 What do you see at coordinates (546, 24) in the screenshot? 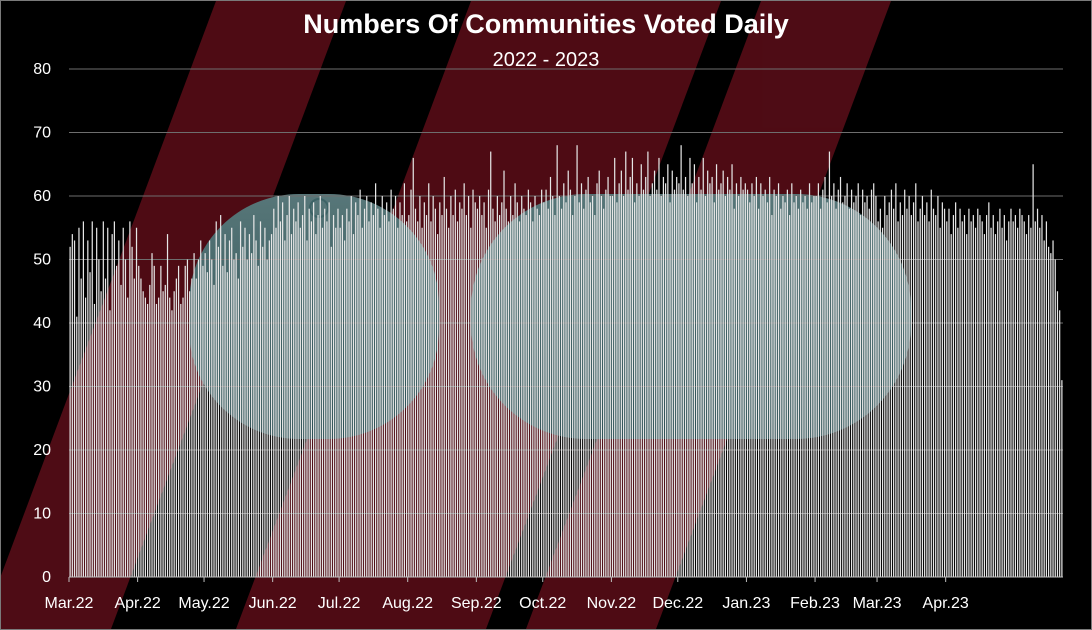
I see `chart-title: Numbers Of Communities Voted Daily` at bounding box center [546, 24].